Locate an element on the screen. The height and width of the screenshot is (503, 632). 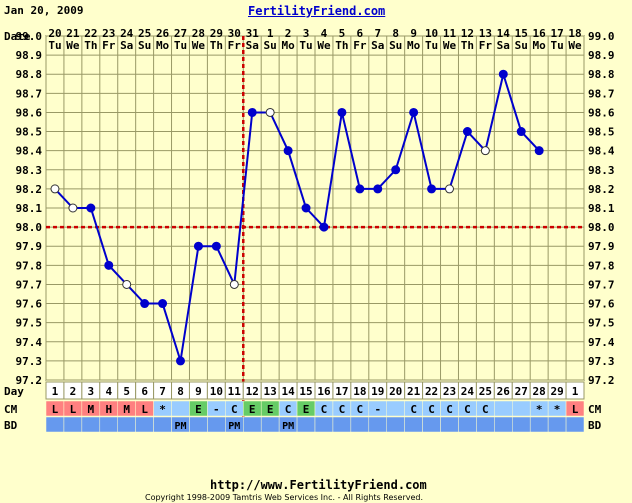
date-row-label: Date is located at coordinates (17, 36).